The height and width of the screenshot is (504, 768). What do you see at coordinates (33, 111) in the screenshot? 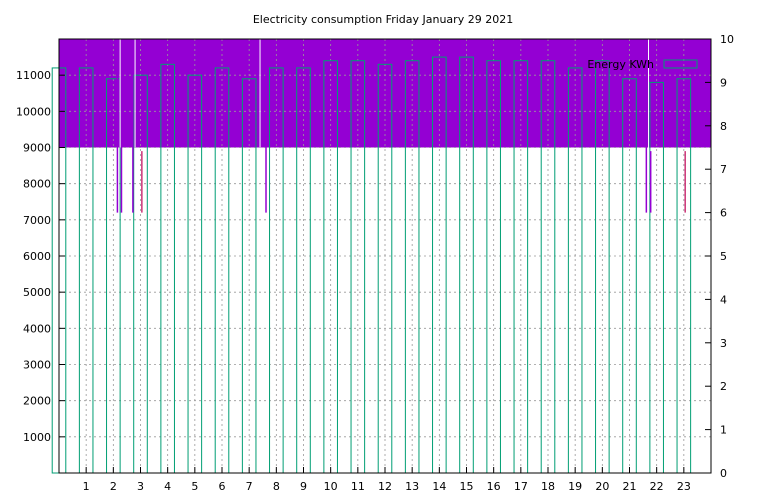
I see `y-tick-label: 10000` at bounding box center [33, 111].